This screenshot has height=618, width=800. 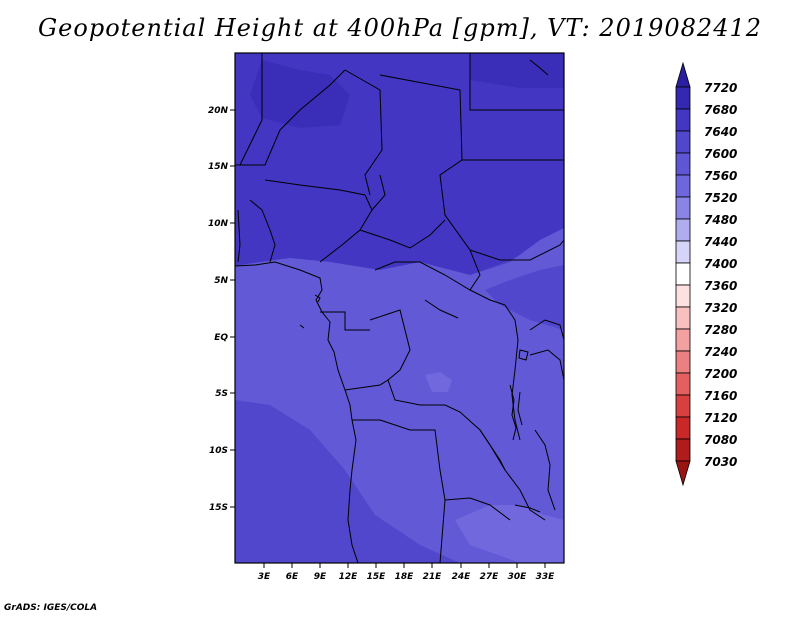 What do you see at coordinates (517, 70) in the screenshot?
I see `contour-7680-northeast` at bounding box center [517, 70].